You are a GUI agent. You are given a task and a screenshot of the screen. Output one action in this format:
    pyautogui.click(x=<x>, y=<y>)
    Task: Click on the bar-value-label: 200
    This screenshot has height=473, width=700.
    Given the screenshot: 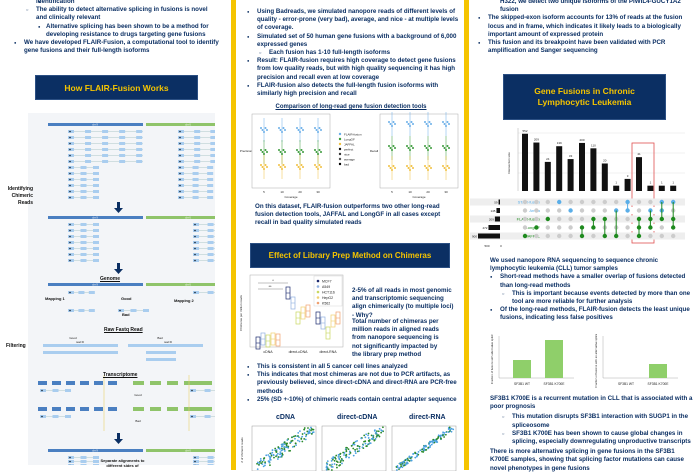 What is the action you would take?
    pyautogui.click(x=581, y=140)
    